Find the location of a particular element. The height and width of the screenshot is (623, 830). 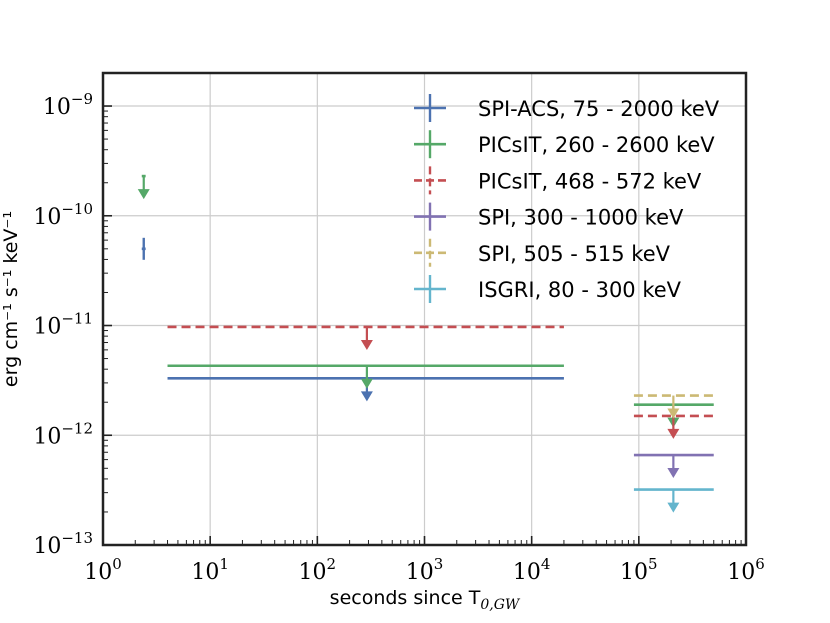

x-axis-label-text: seconds since T is located at coordinates (405, 598).